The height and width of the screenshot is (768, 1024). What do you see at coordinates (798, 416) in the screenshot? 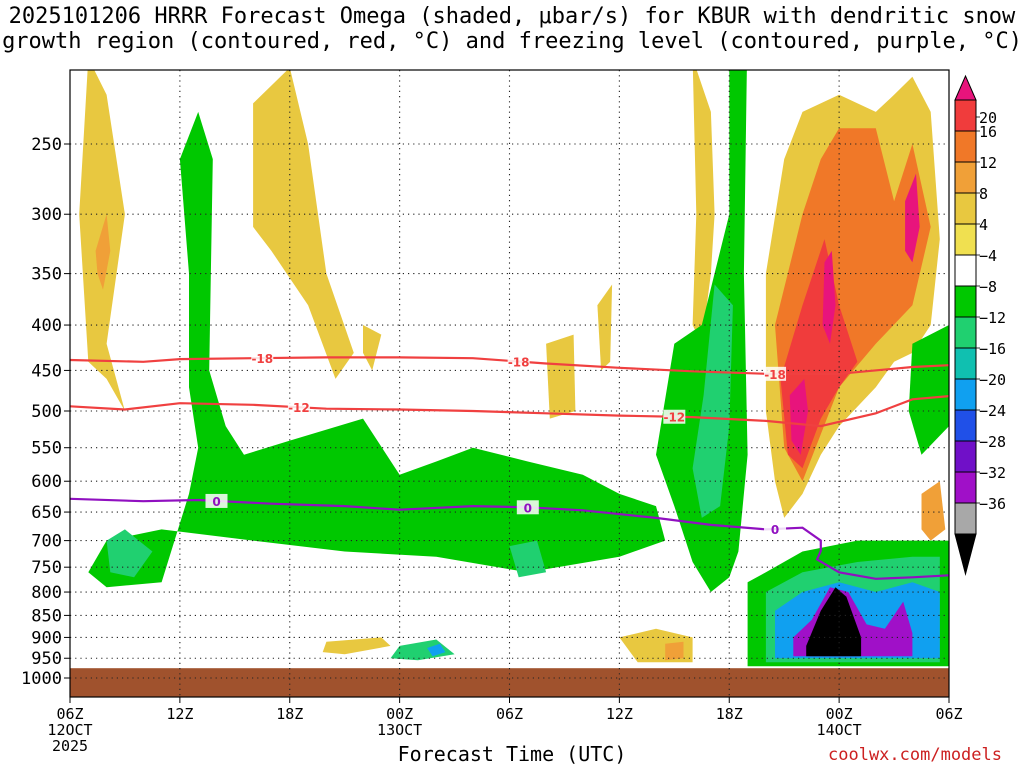
I see `omega-region-late-pink` at bounding box center [798, 416].